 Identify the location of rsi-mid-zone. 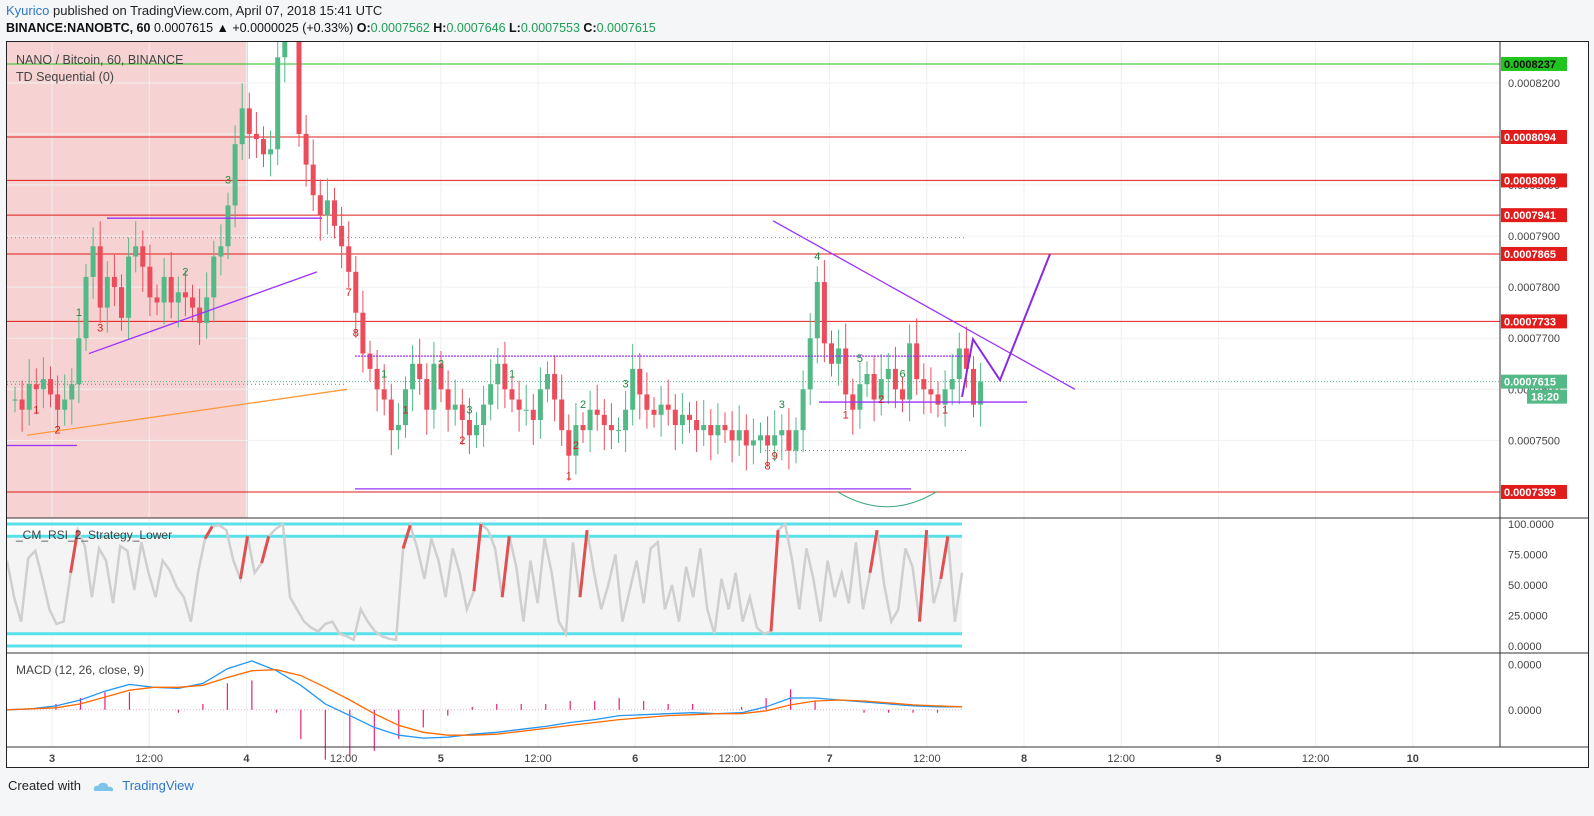
(484, 585).